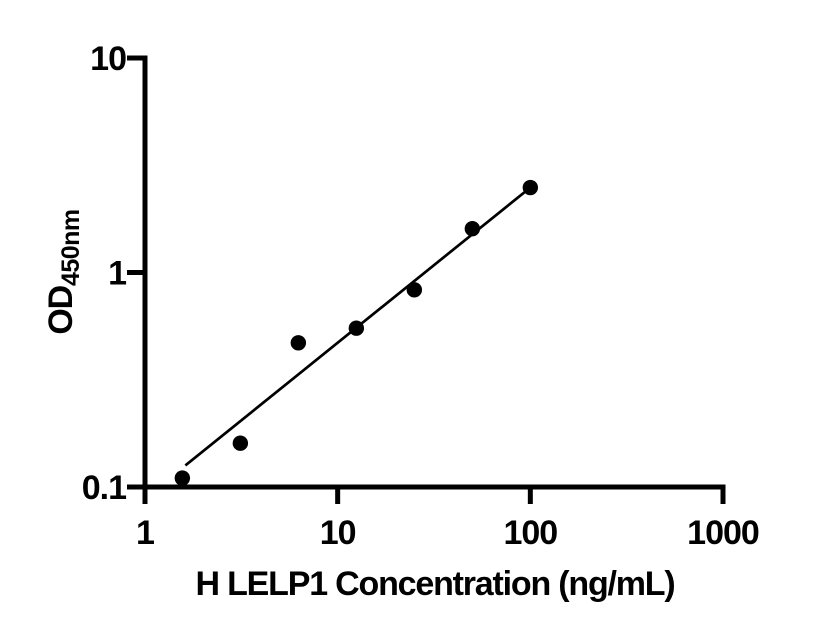 This screenshot has width=816, height=640. Describe the element at coordinates (61, 309) in the screenshot. I see `y-axis-title-main: OD` at that location.